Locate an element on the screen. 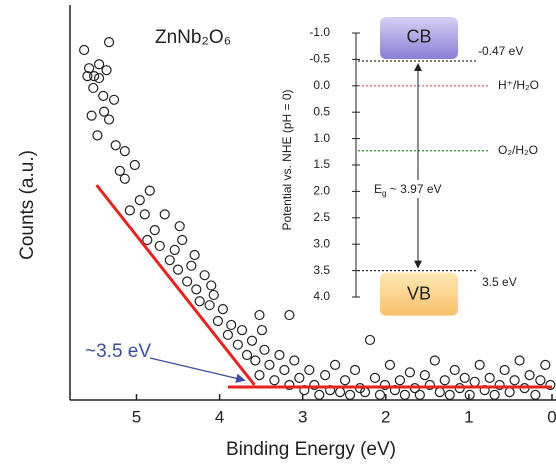  inset-tick-label: 1.5 is located at coordinates (321, 164).